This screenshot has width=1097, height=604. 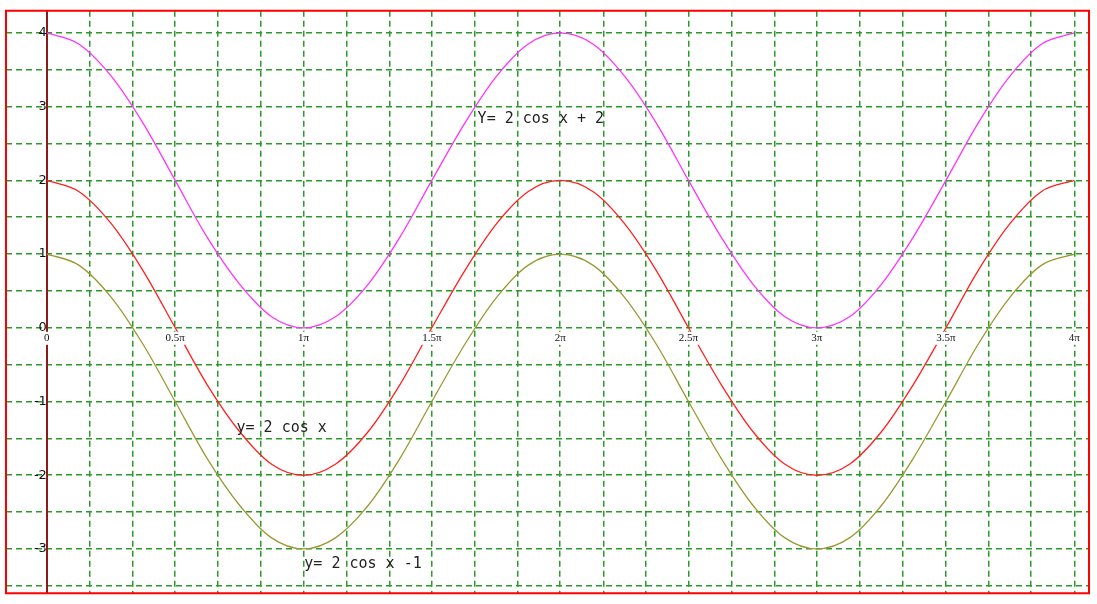 I want to click on x-tick-label: 1.5π, so click(x=432, y=337).